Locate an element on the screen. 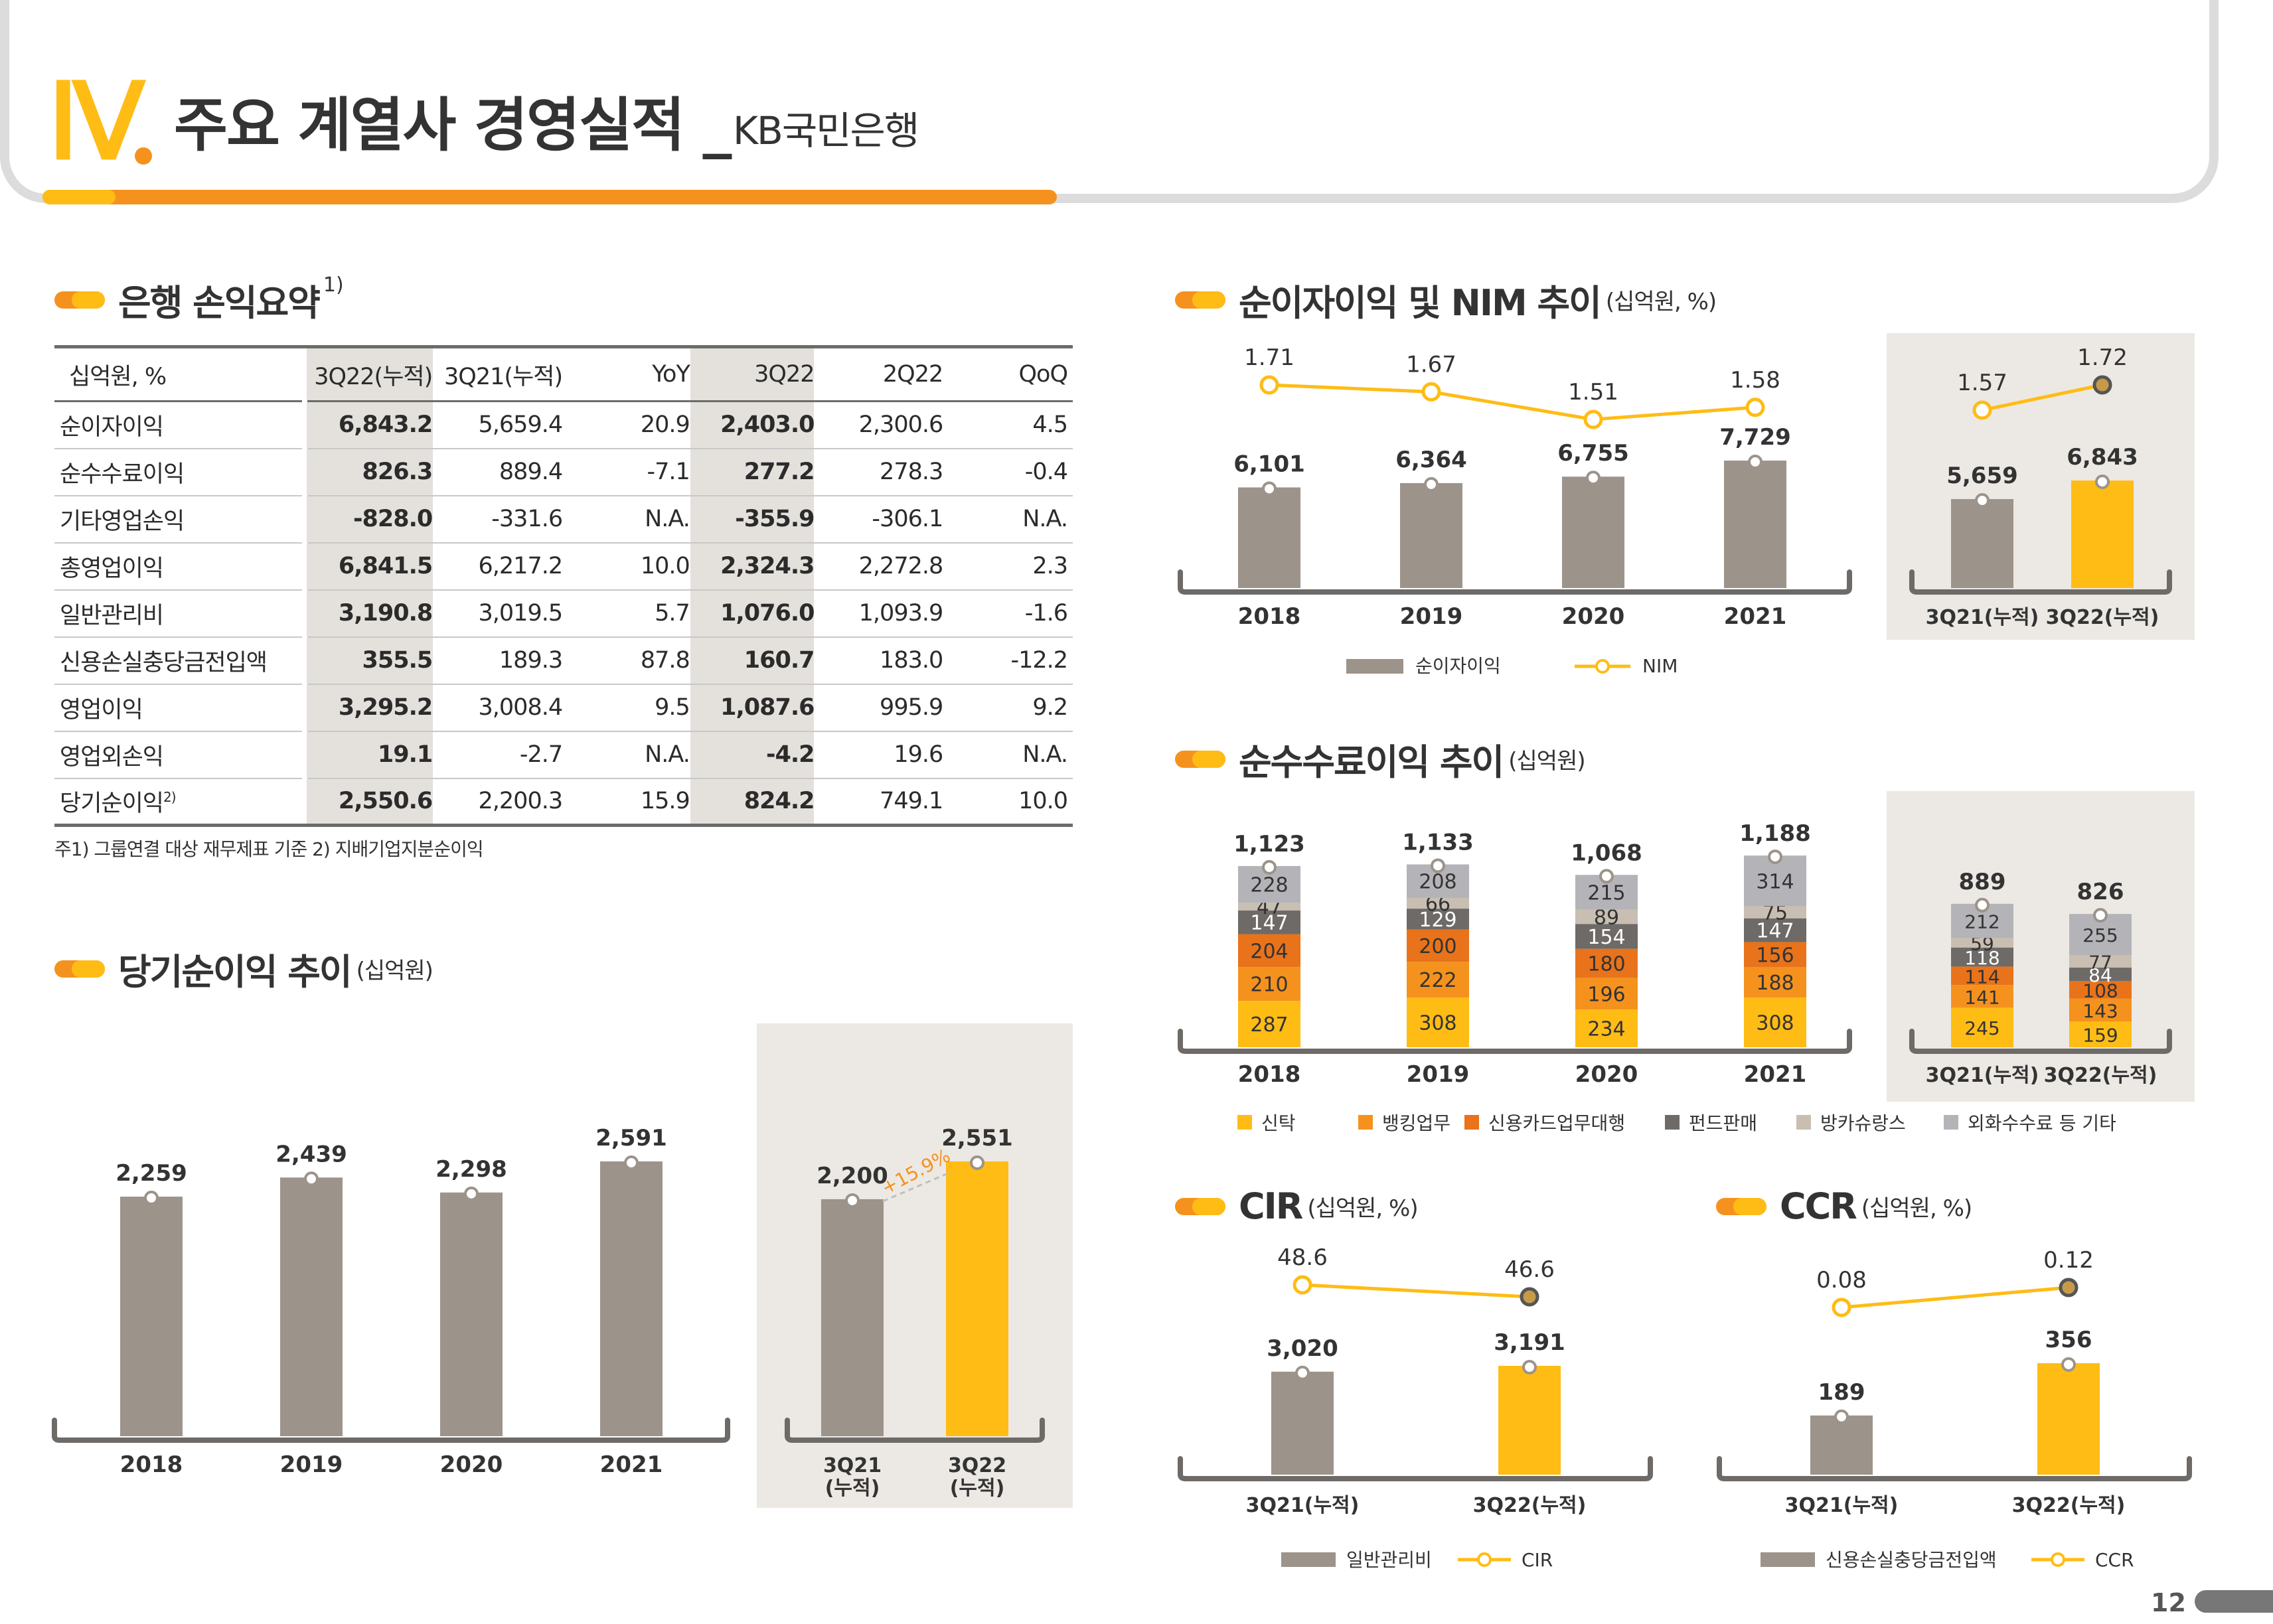 This screenshot has width=2273, height=1624. row-label-text: 총영업이익 is located at coordinates (112, 568).